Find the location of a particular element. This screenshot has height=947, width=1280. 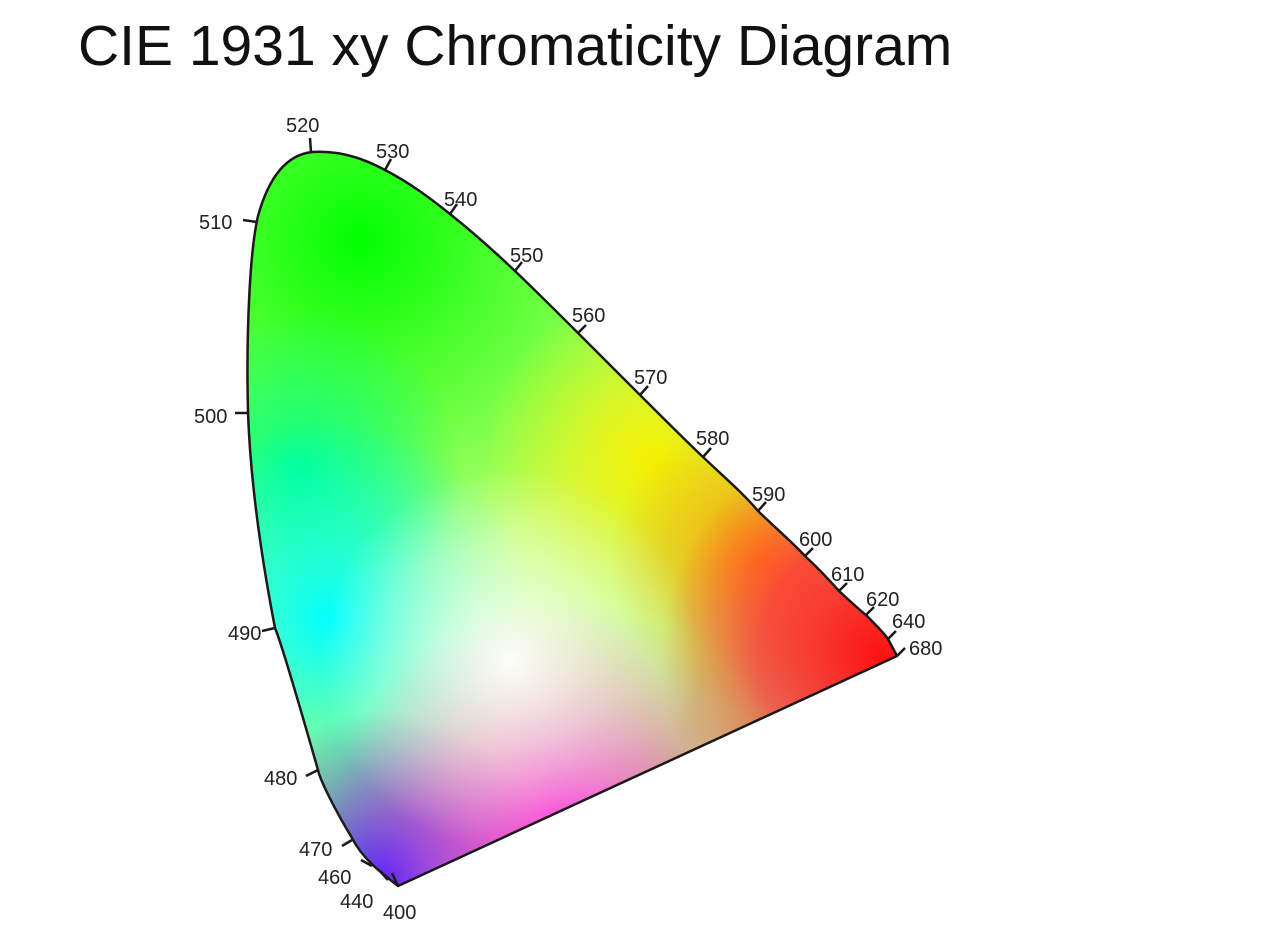

wavelength-label-590: 590 is located at coordinates (768, 495).